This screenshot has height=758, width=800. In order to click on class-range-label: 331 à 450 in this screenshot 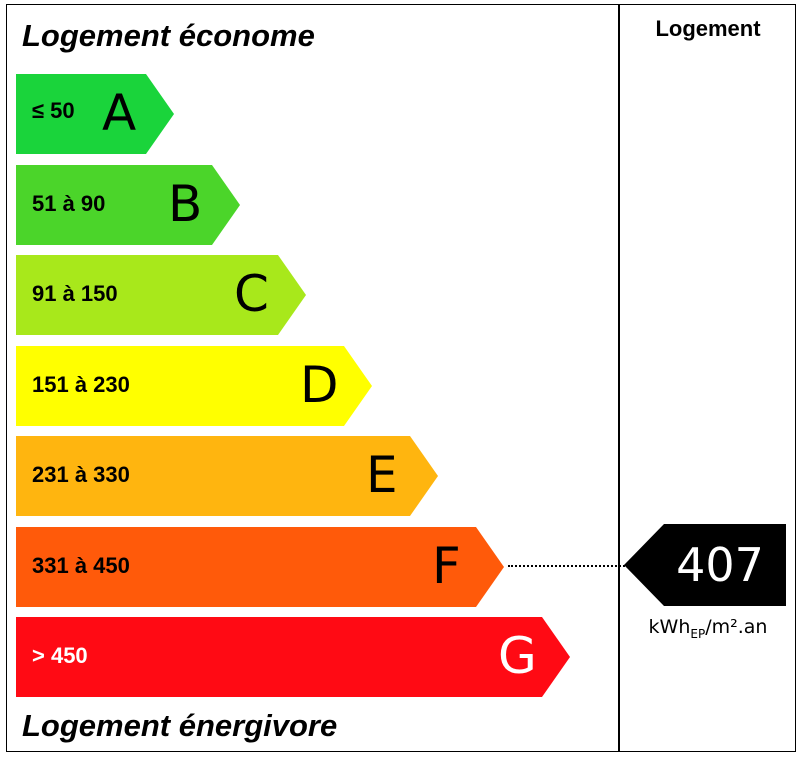, I will do `click(81, 565)`.